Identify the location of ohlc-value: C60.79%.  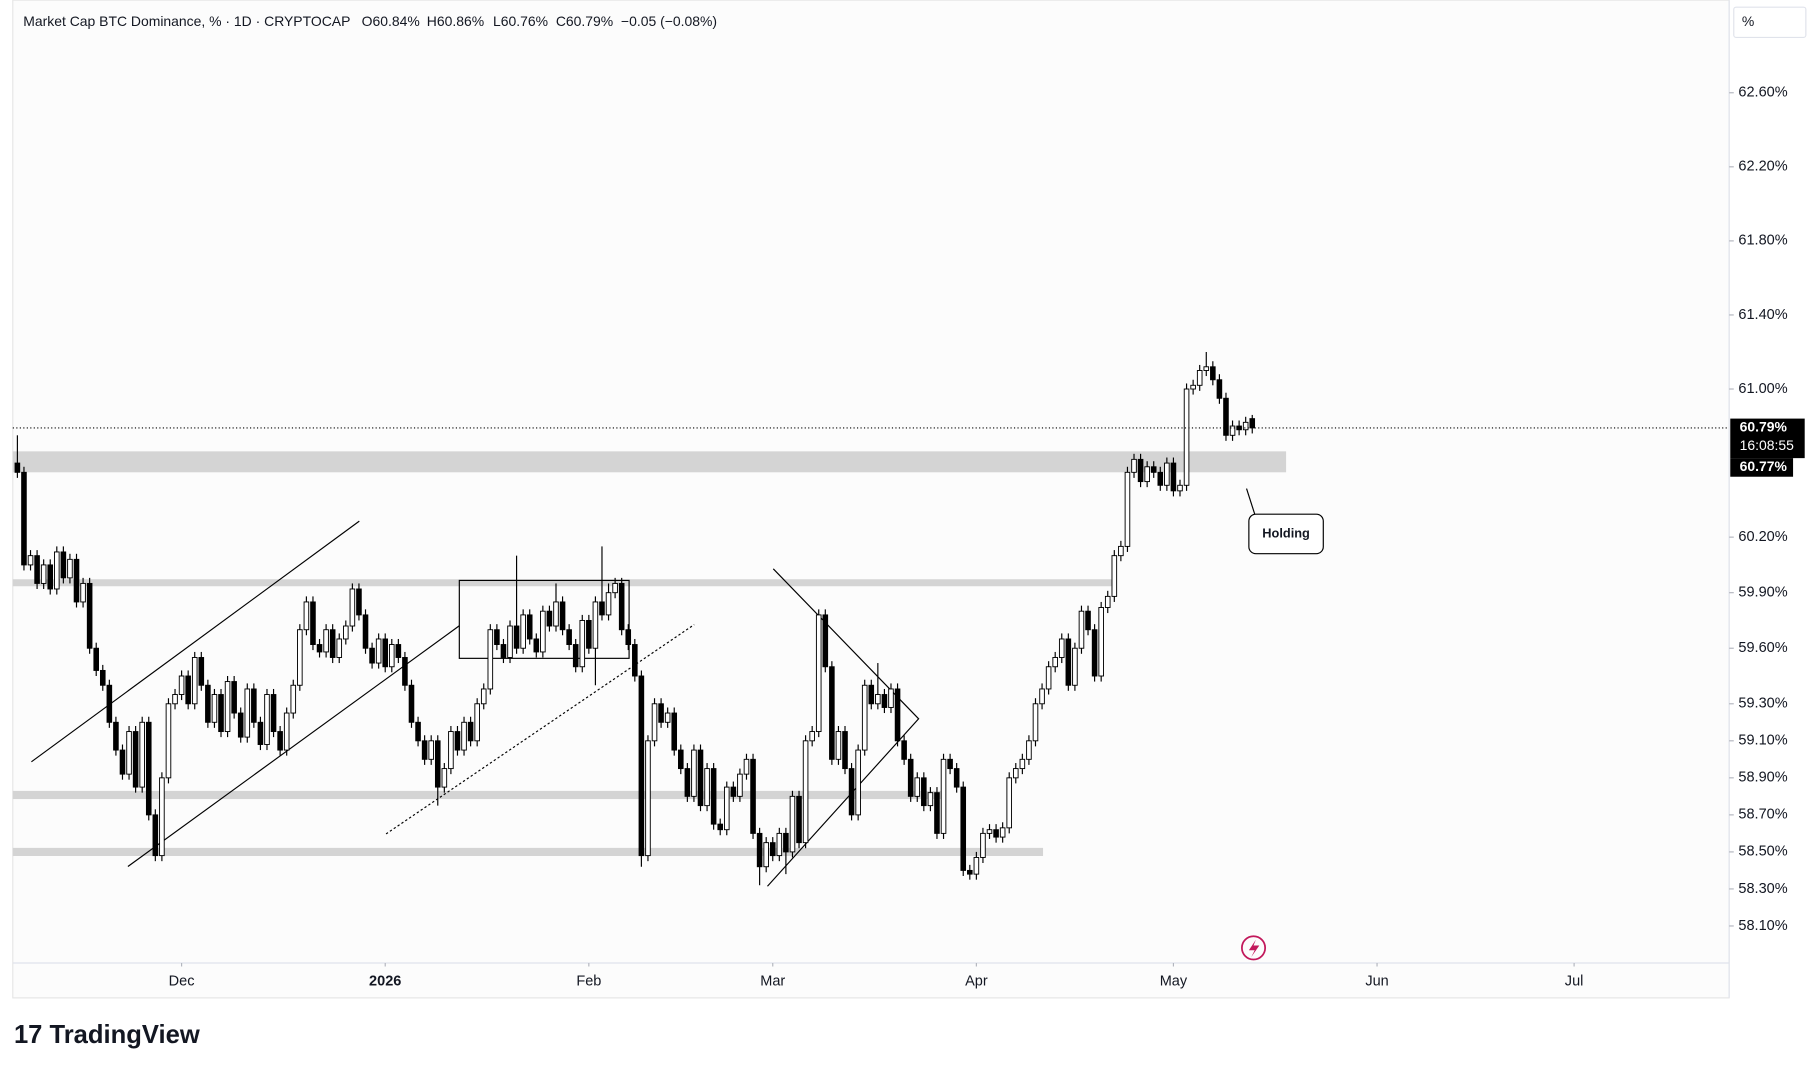
(584, 21).